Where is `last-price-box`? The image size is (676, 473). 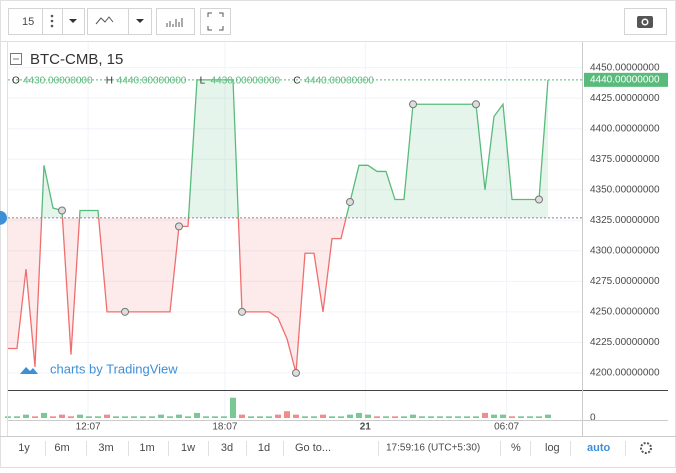
last-price-box is located at coordinates (626, 79).